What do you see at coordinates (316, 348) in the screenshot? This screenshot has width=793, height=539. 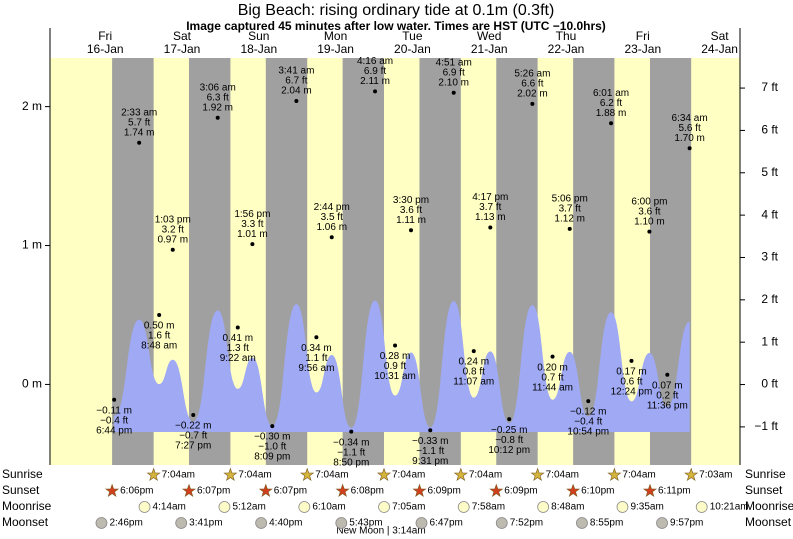 I see `tide-label: 0.34 m` at bounding box center [316, 348].